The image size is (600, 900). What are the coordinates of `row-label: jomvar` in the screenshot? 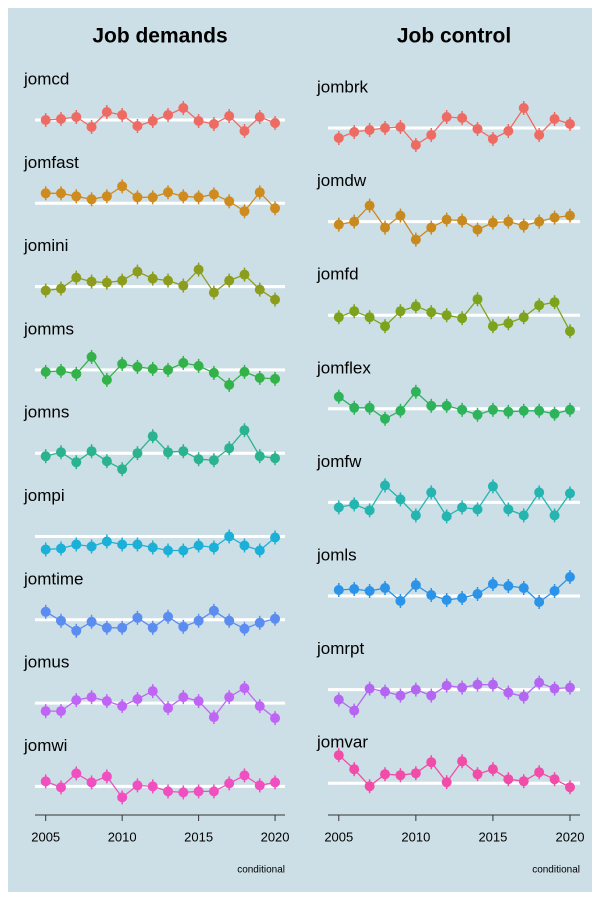 It's located at (342, 742).